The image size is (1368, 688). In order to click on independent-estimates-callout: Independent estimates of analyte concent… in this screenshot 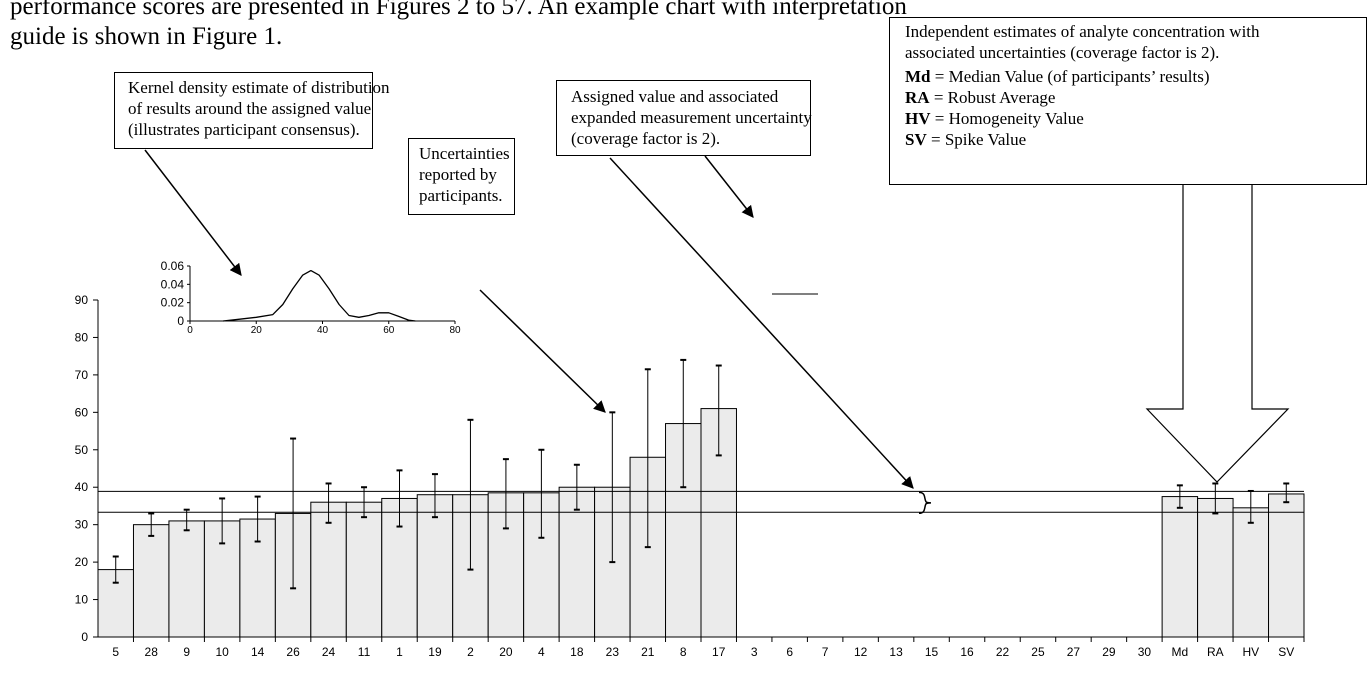, I will do `click(1128, 101)`.